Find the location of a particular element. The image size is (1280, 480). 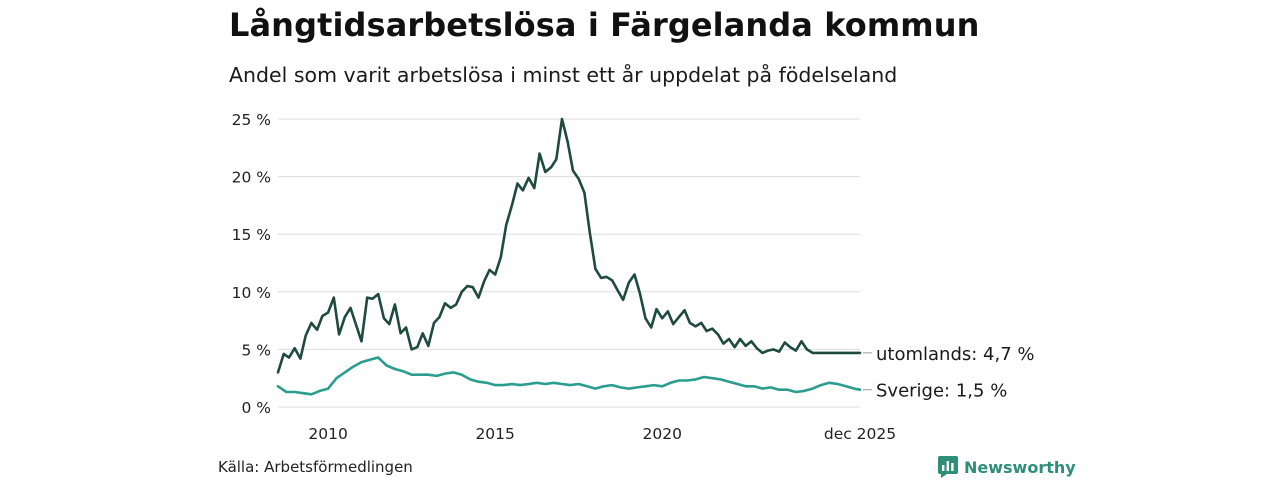

x-tick-label: 2010 is located at coordinates (327, 434).